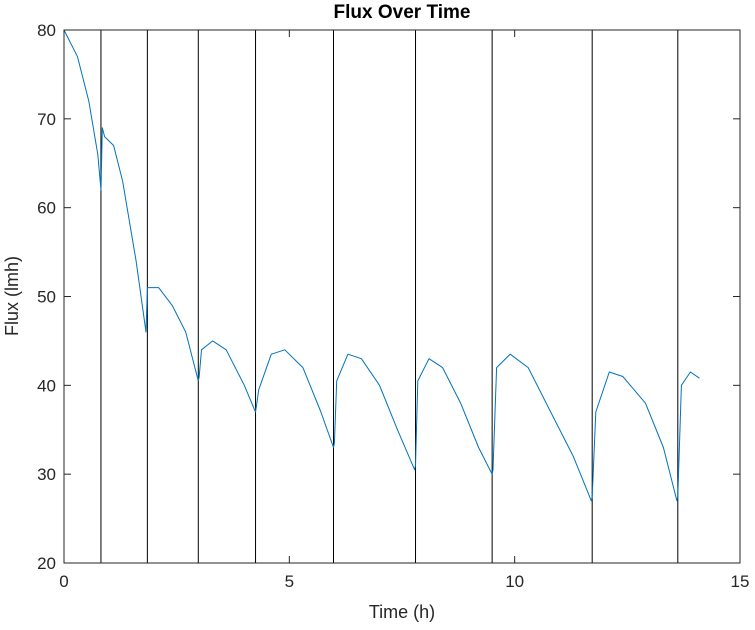 The width and height of the screenshot is (755, 630). I want to click on y-tick-label: 50, so click(46, 297).